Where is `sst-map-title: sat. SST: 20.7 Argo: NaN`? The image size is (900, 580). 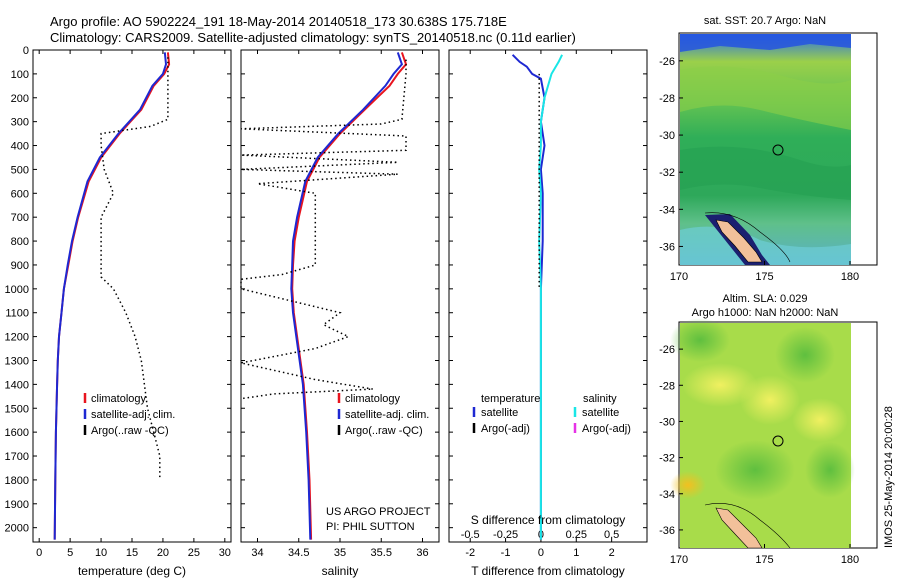 sst-map-title: sat. SST: 20.7 Argo: NaN is located at coordinates (765, 21).